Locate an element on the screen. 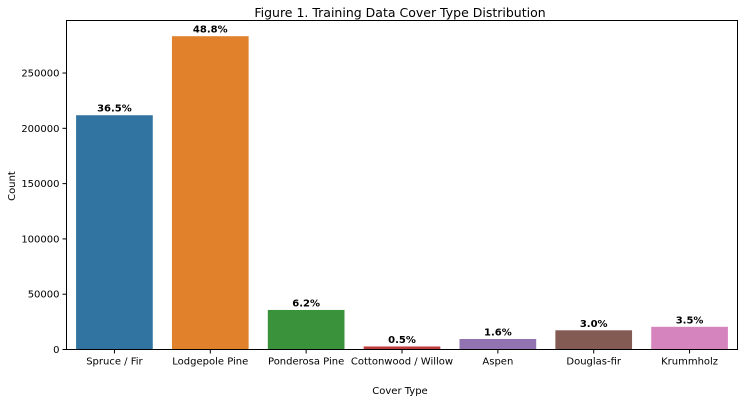 The height and width of the screenshot is (403, 742). x-tick-label: Krummholz is located at coordinates (689, 362).